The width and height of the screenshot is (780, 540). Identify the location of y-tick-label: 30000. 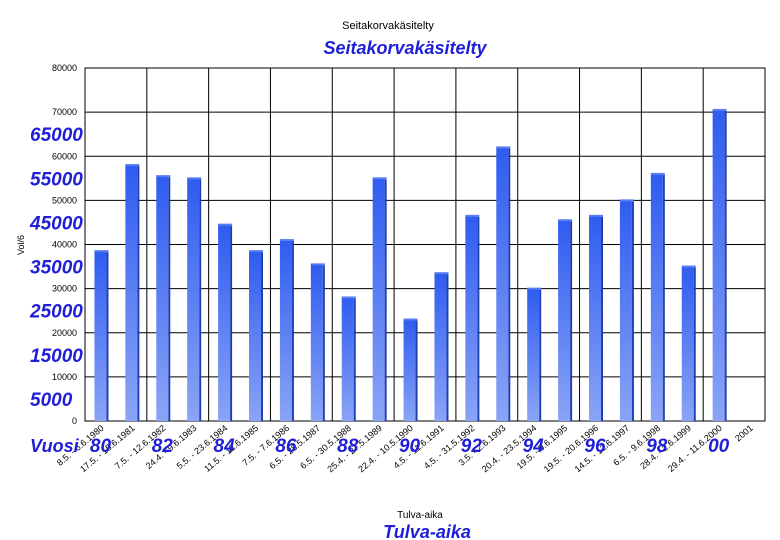
(64, 289).